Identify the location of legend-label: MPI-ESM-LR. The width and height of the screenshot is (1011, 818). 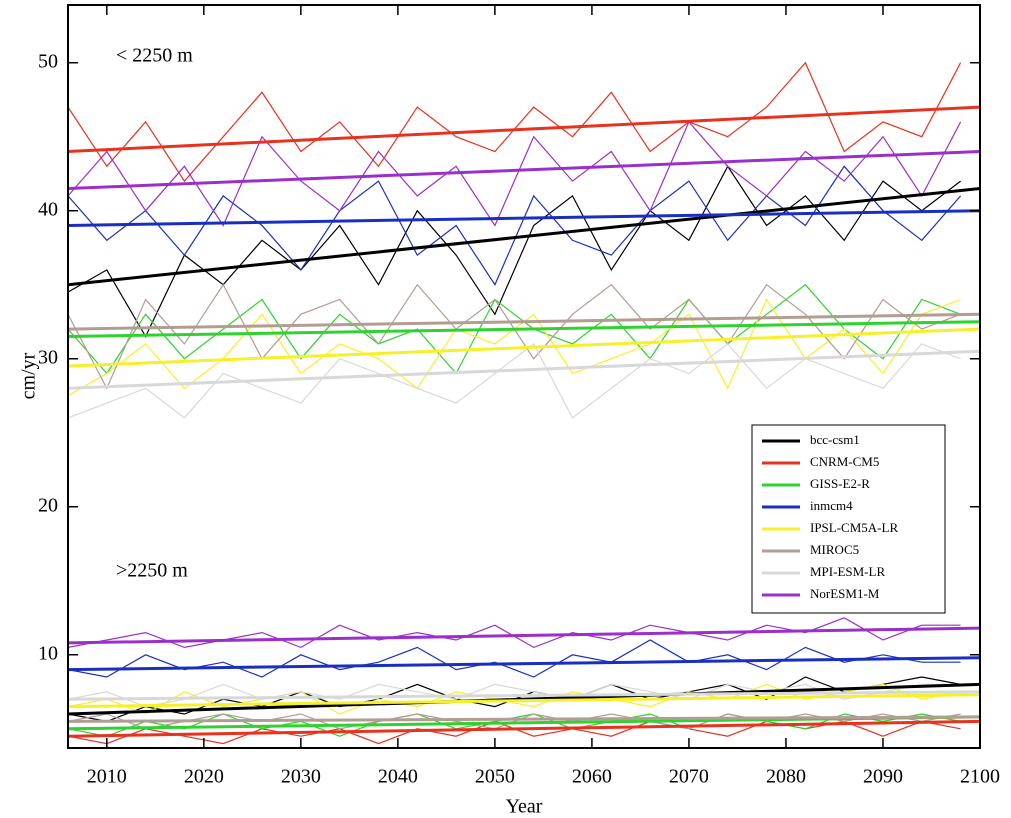
(847, 571).